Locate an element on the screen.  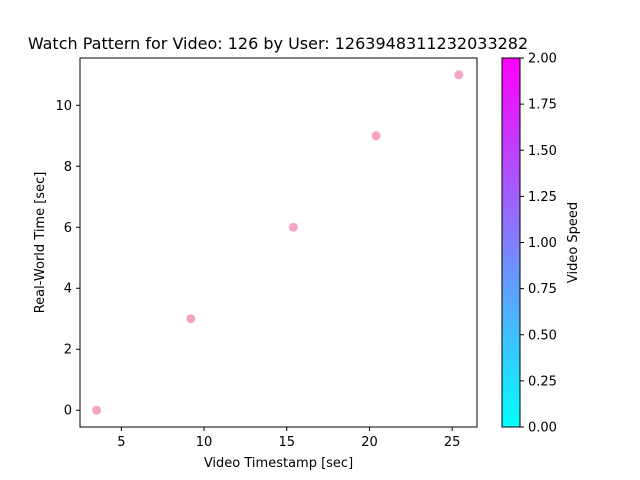
x-axis-ticks: 5 10 15 20 25 is located at coordinates (288, 438).